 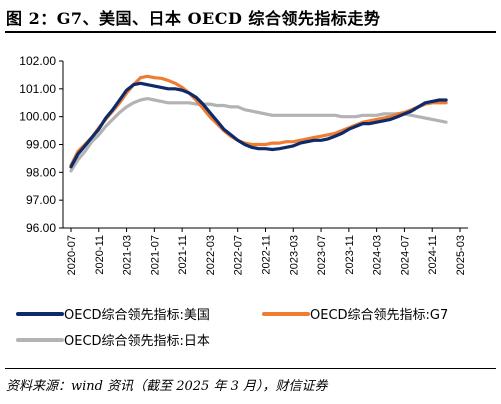 I want to click on legend-label-2: OECD综合领先指标:日本, so click(x=137, y=341).